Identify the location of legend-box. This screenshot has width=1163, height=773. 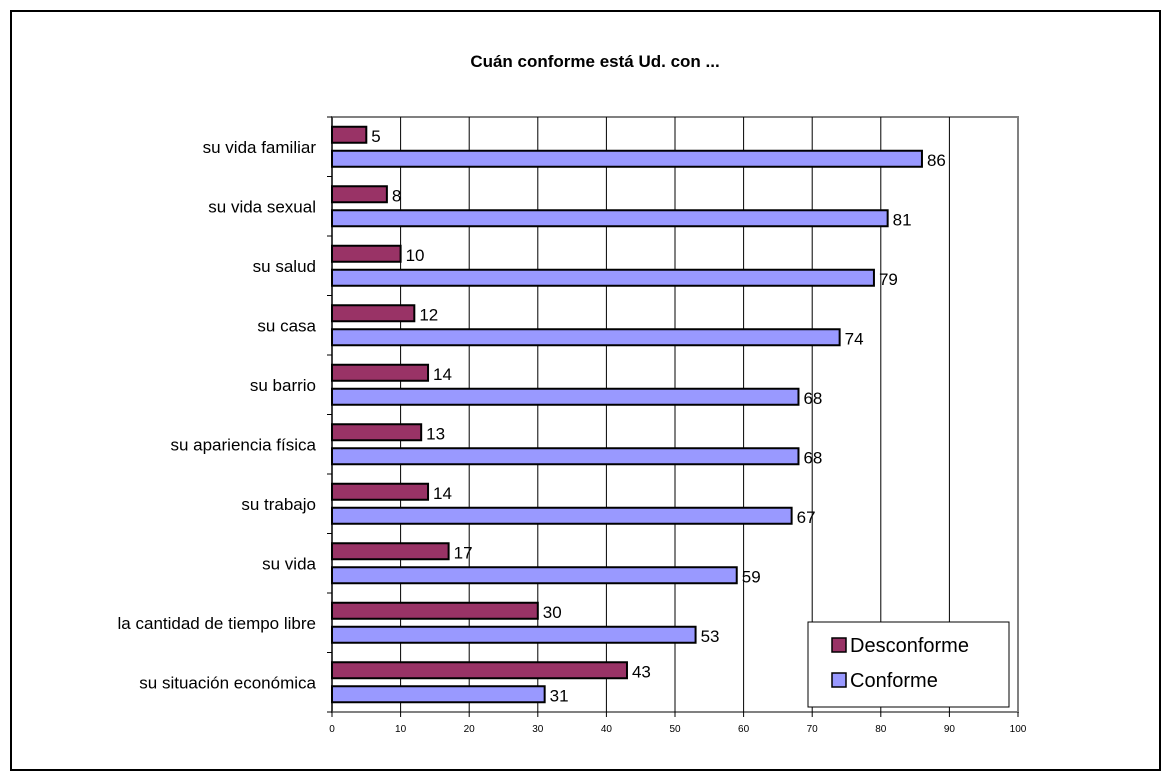
(908, 664).